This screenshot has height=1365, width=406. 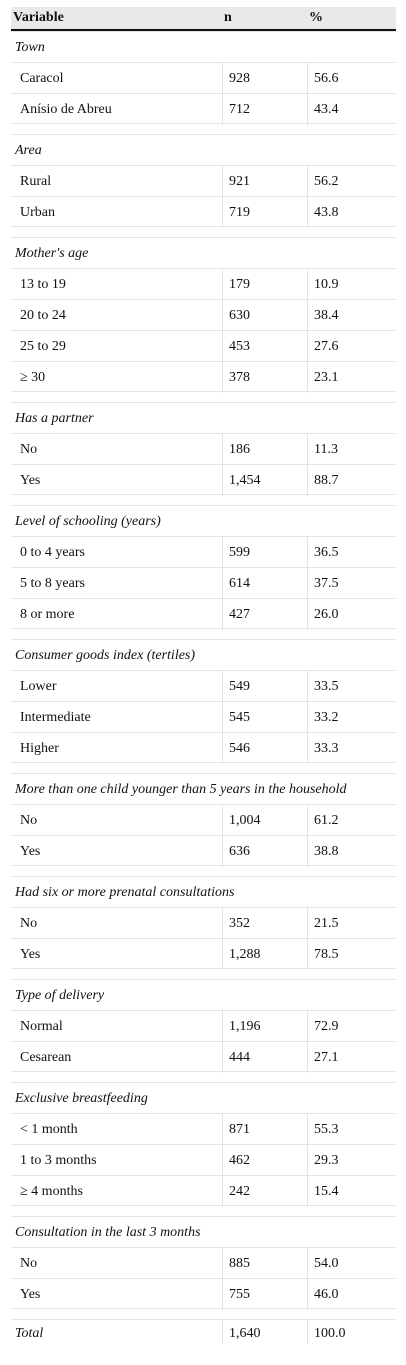 What do you see at coordinates (42, 78) in the screenshot?
I see `row-label: Caracol` at bounding box center [42, 78].